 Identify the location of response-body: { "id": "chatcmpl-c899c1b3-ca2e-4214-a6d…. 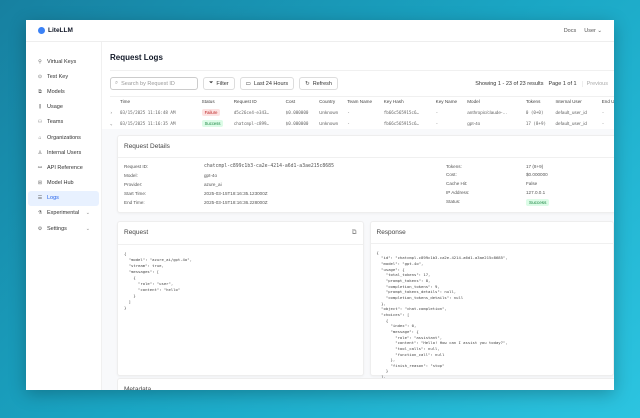
(442, 314).